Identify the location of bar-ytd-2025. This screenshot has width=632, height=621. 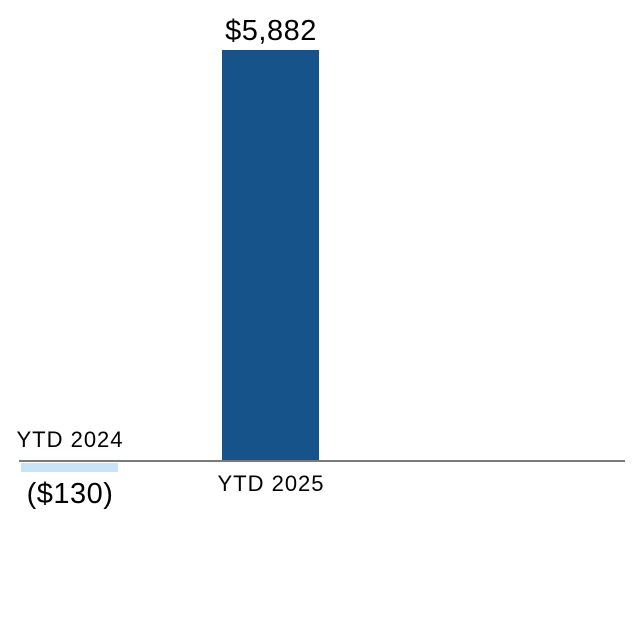
(270, 255).